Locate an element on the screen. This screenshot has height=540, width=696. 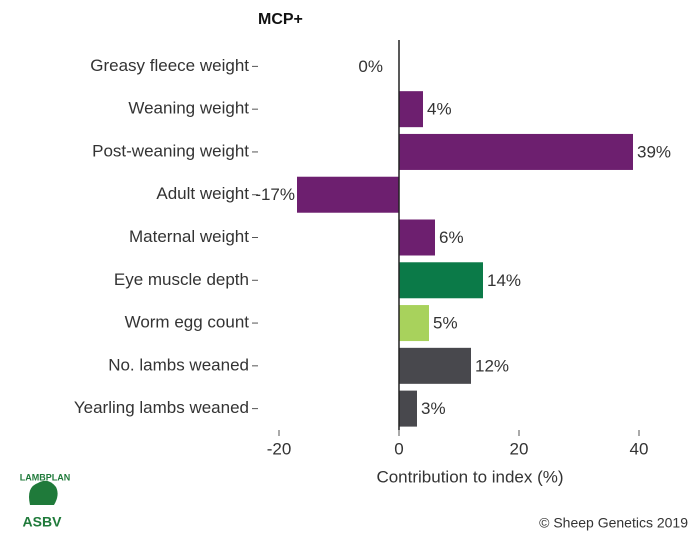
logo-badge: ASBV is located at coordinates (43, 522).